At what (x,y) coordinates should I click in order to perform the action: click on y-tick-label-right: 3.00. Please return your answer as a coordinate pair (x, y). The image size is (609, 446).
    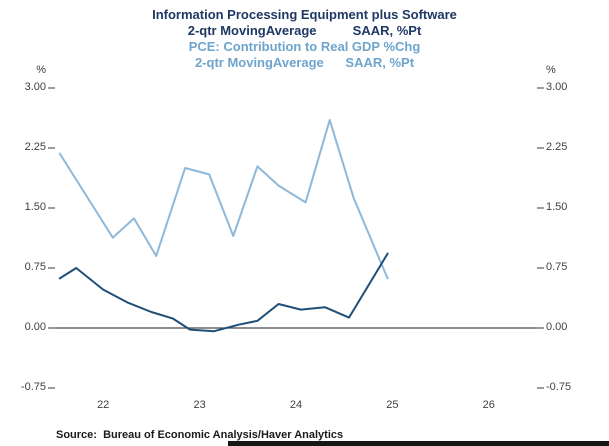
    Looking at the image, I should click on (557, 87).